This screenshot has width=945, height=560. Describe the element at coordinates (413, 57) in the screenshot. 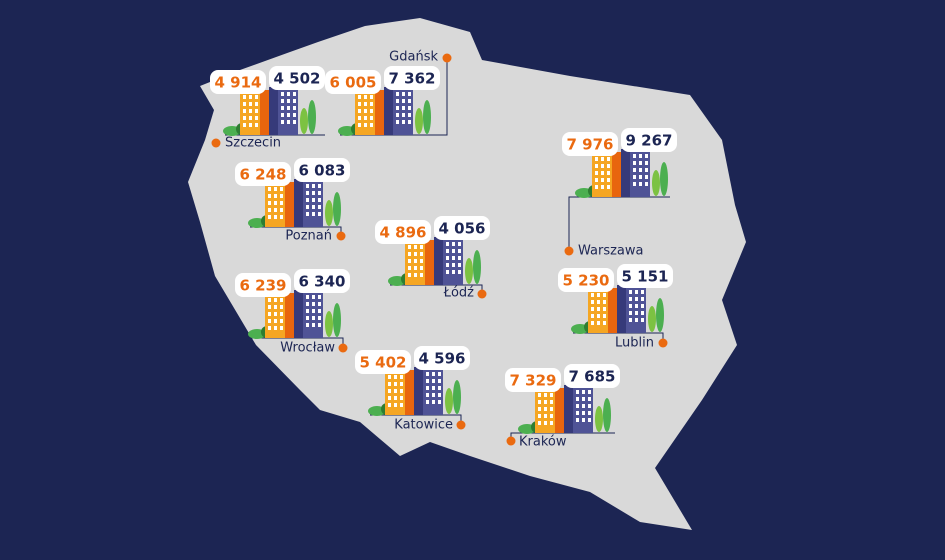

I see `city-name: Gdańsk` at that location.